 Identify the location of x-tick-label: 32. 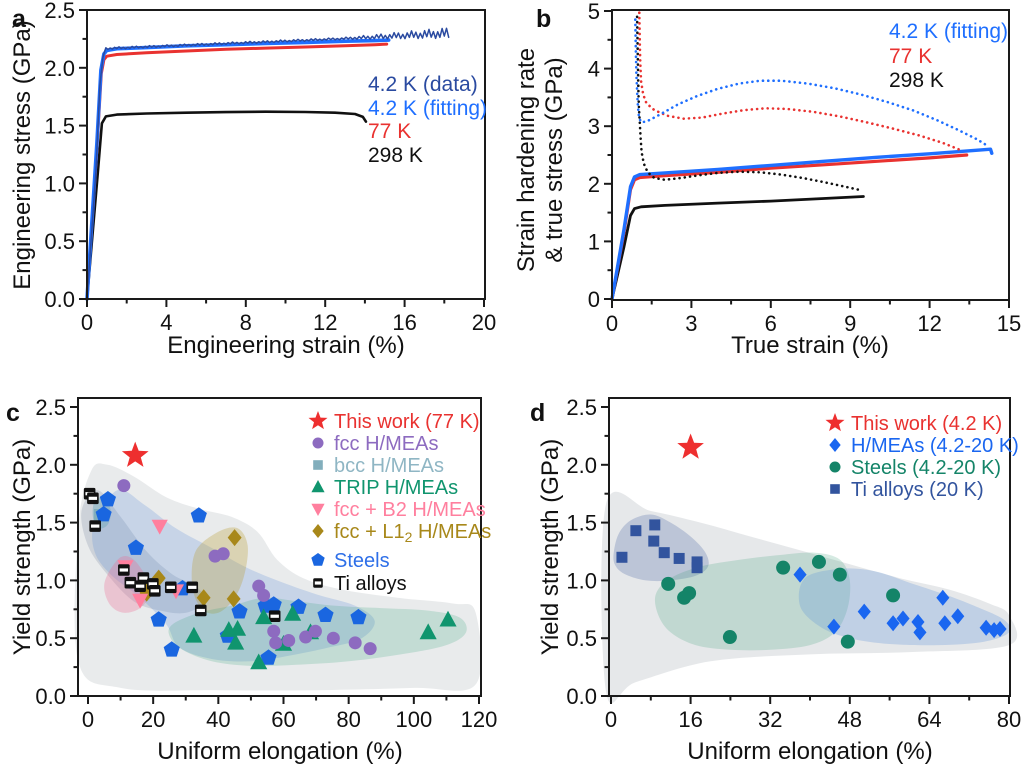
(770, 719).